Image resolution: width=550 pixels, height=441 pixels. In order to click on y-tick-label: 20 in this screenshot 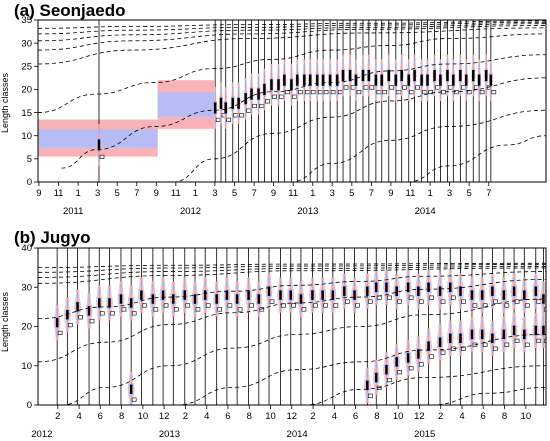, I will do `click(26, 327)`.